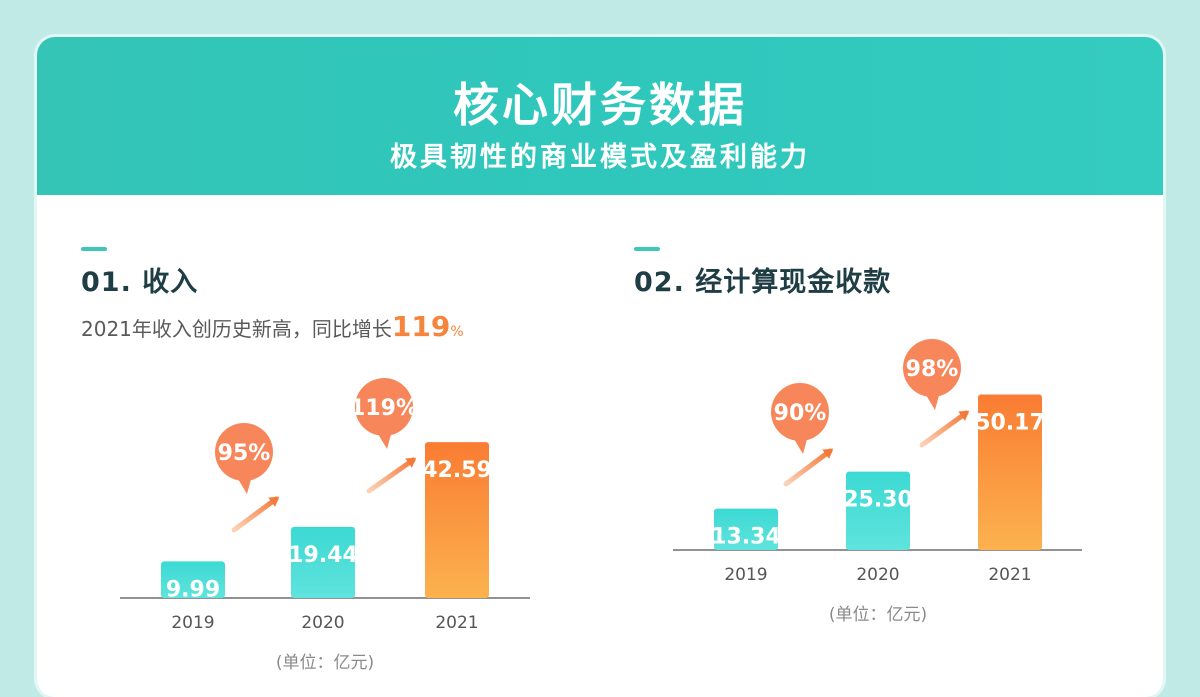 This screenshot has height=697, width=1200. I want to click on page-title: 核心财务数据, so click(600, 105).